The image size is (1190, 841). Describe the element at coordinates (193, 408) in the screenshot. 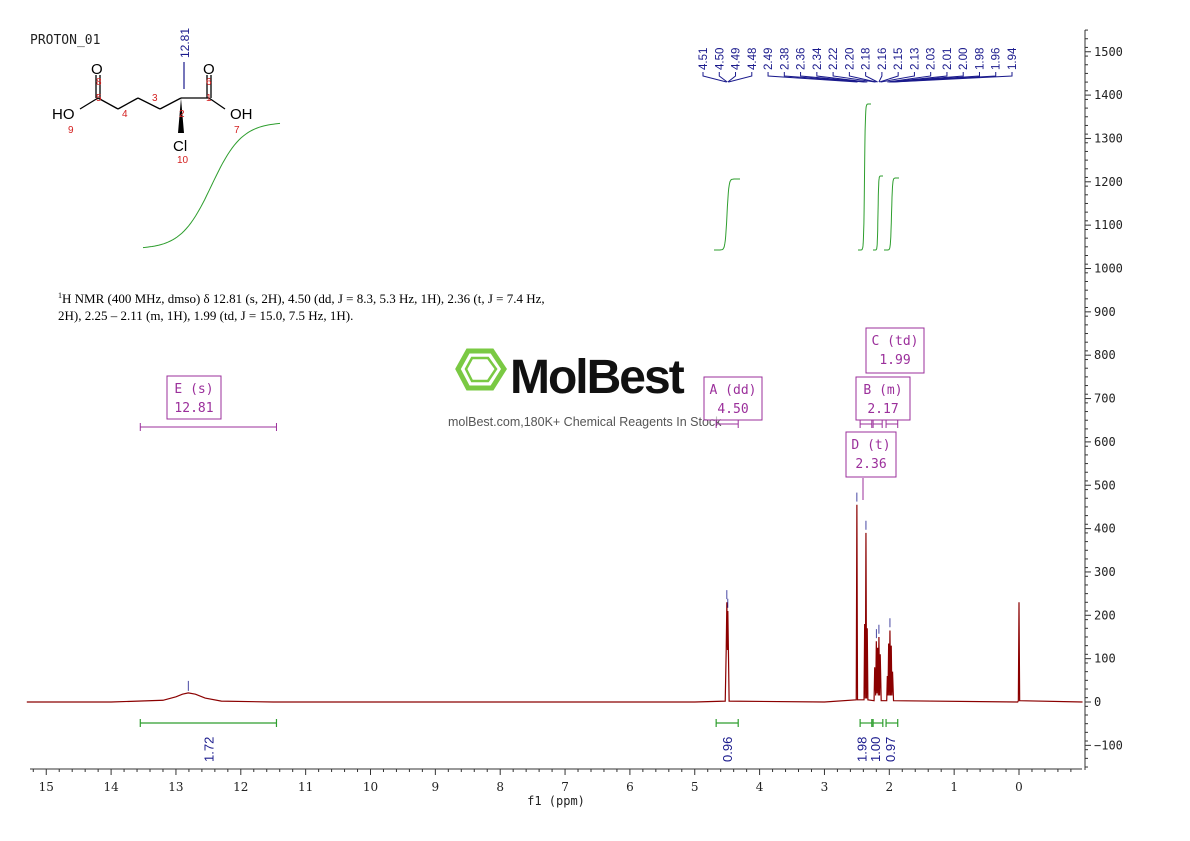

I see `multiplet-shift: 12.81` at that location.